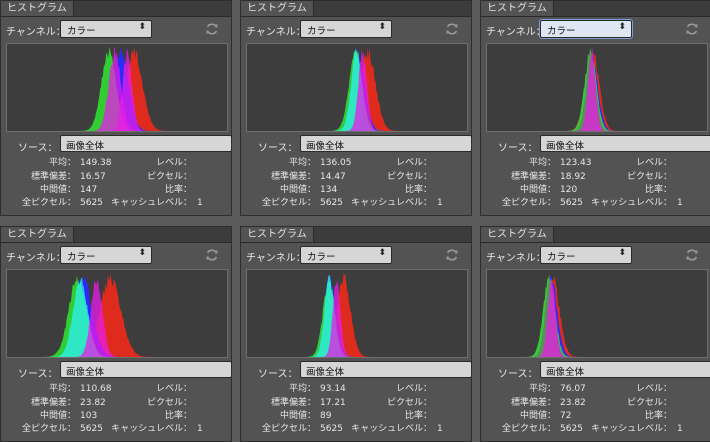  I want to click on mean-value: 123.43, so click(576, 163).